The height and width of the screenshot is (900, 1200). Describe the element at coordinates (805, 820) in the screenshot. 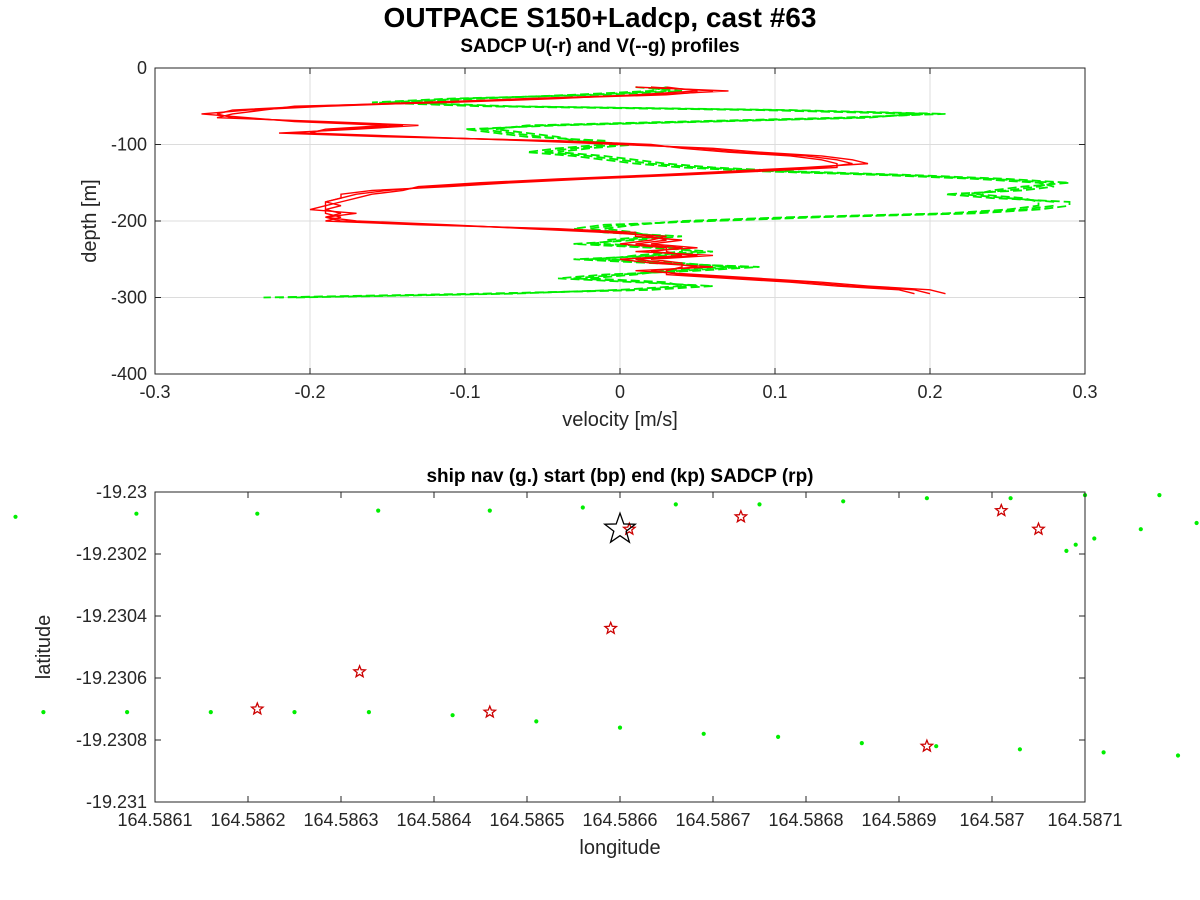

I see `x-tick-label: 164.5868` at that location.